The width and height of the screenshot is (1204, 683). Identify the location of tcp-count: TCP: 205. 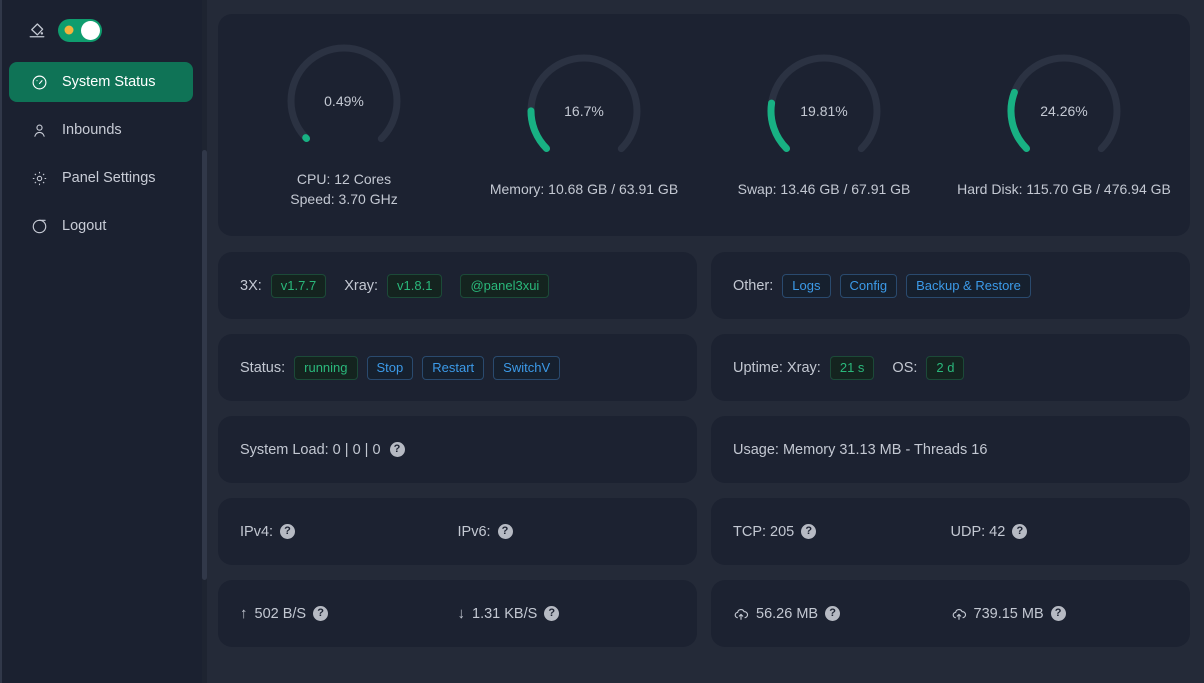
(764, 531).